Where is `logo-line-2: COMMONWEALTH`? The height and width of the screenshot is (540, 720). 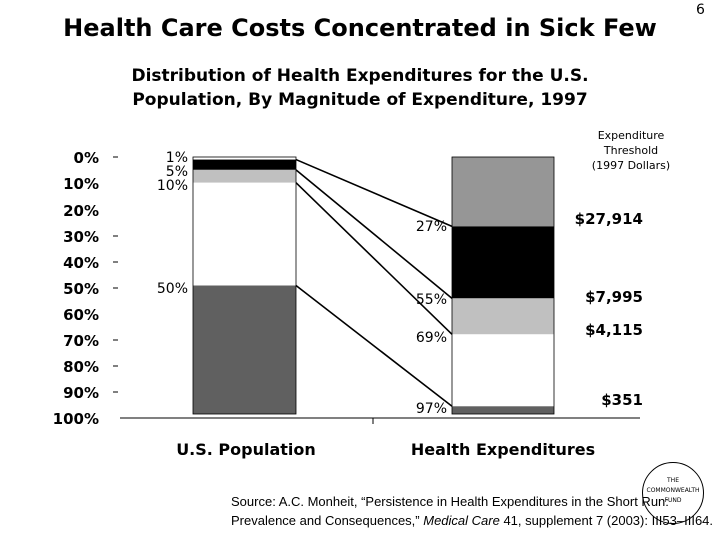 logo-line-2: COMMONWEALTH is located at coordinates (673, 490).